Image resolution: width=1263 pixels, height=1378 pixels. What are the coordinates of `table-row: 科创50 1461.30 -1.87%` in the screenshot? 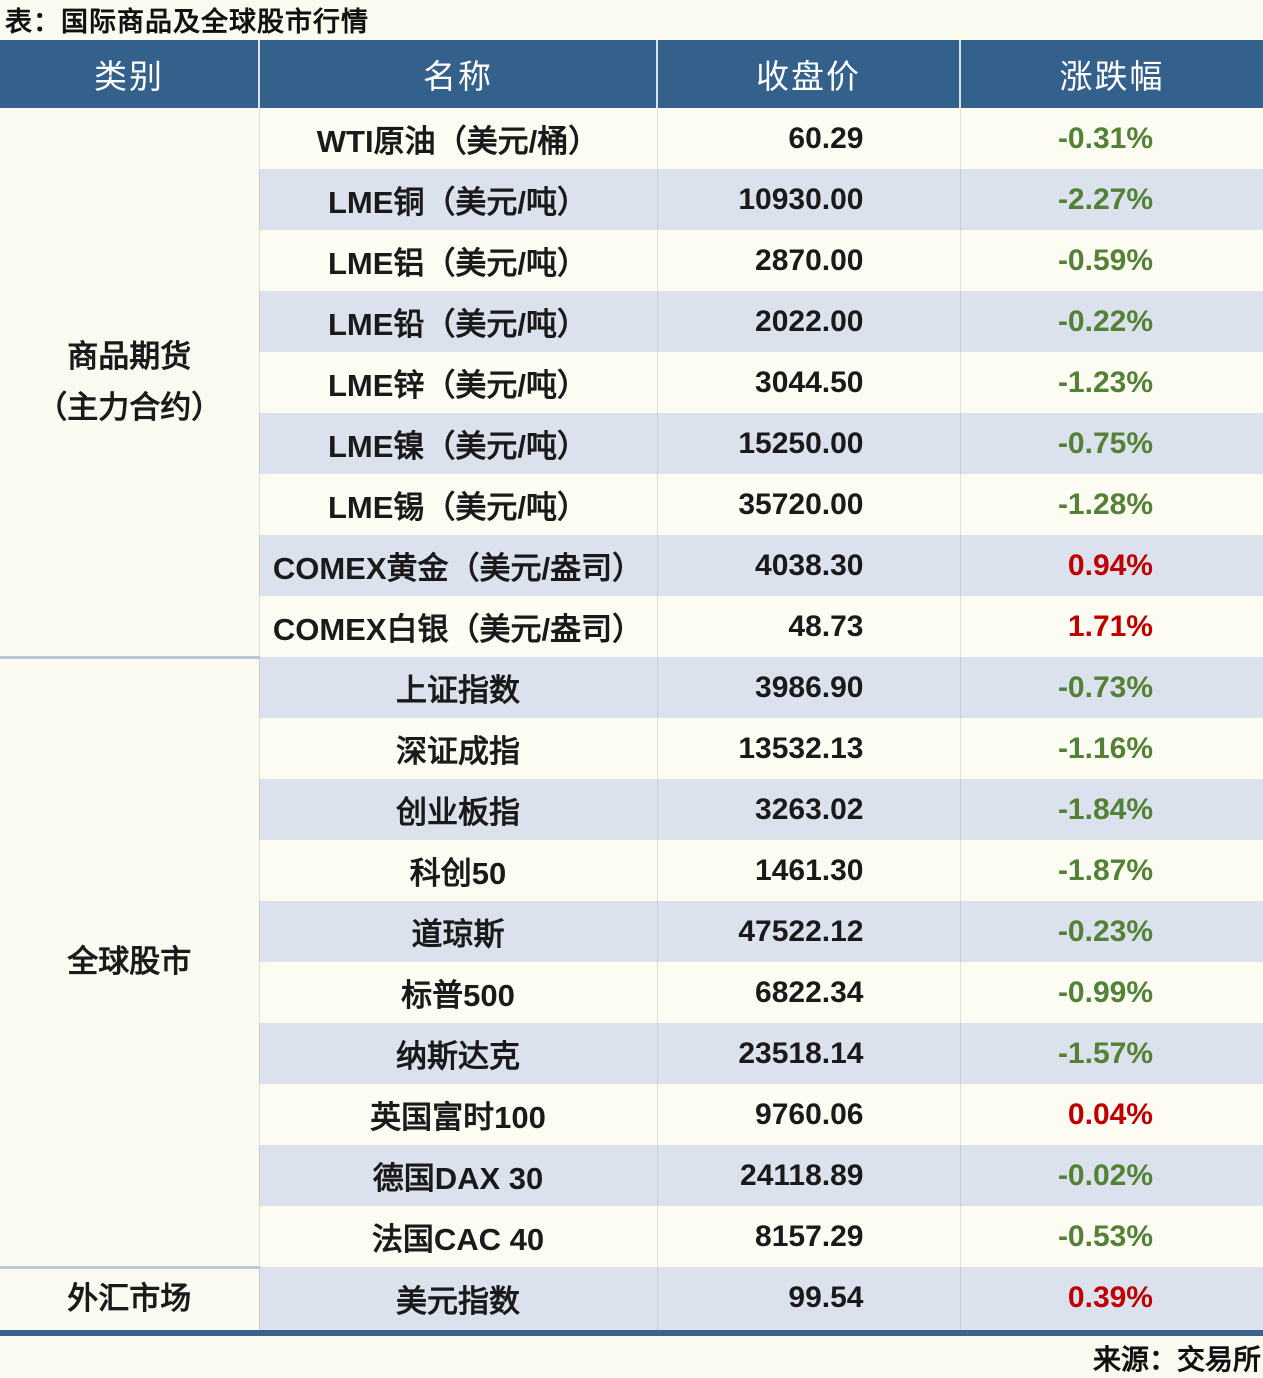 It's located at (631, 870).